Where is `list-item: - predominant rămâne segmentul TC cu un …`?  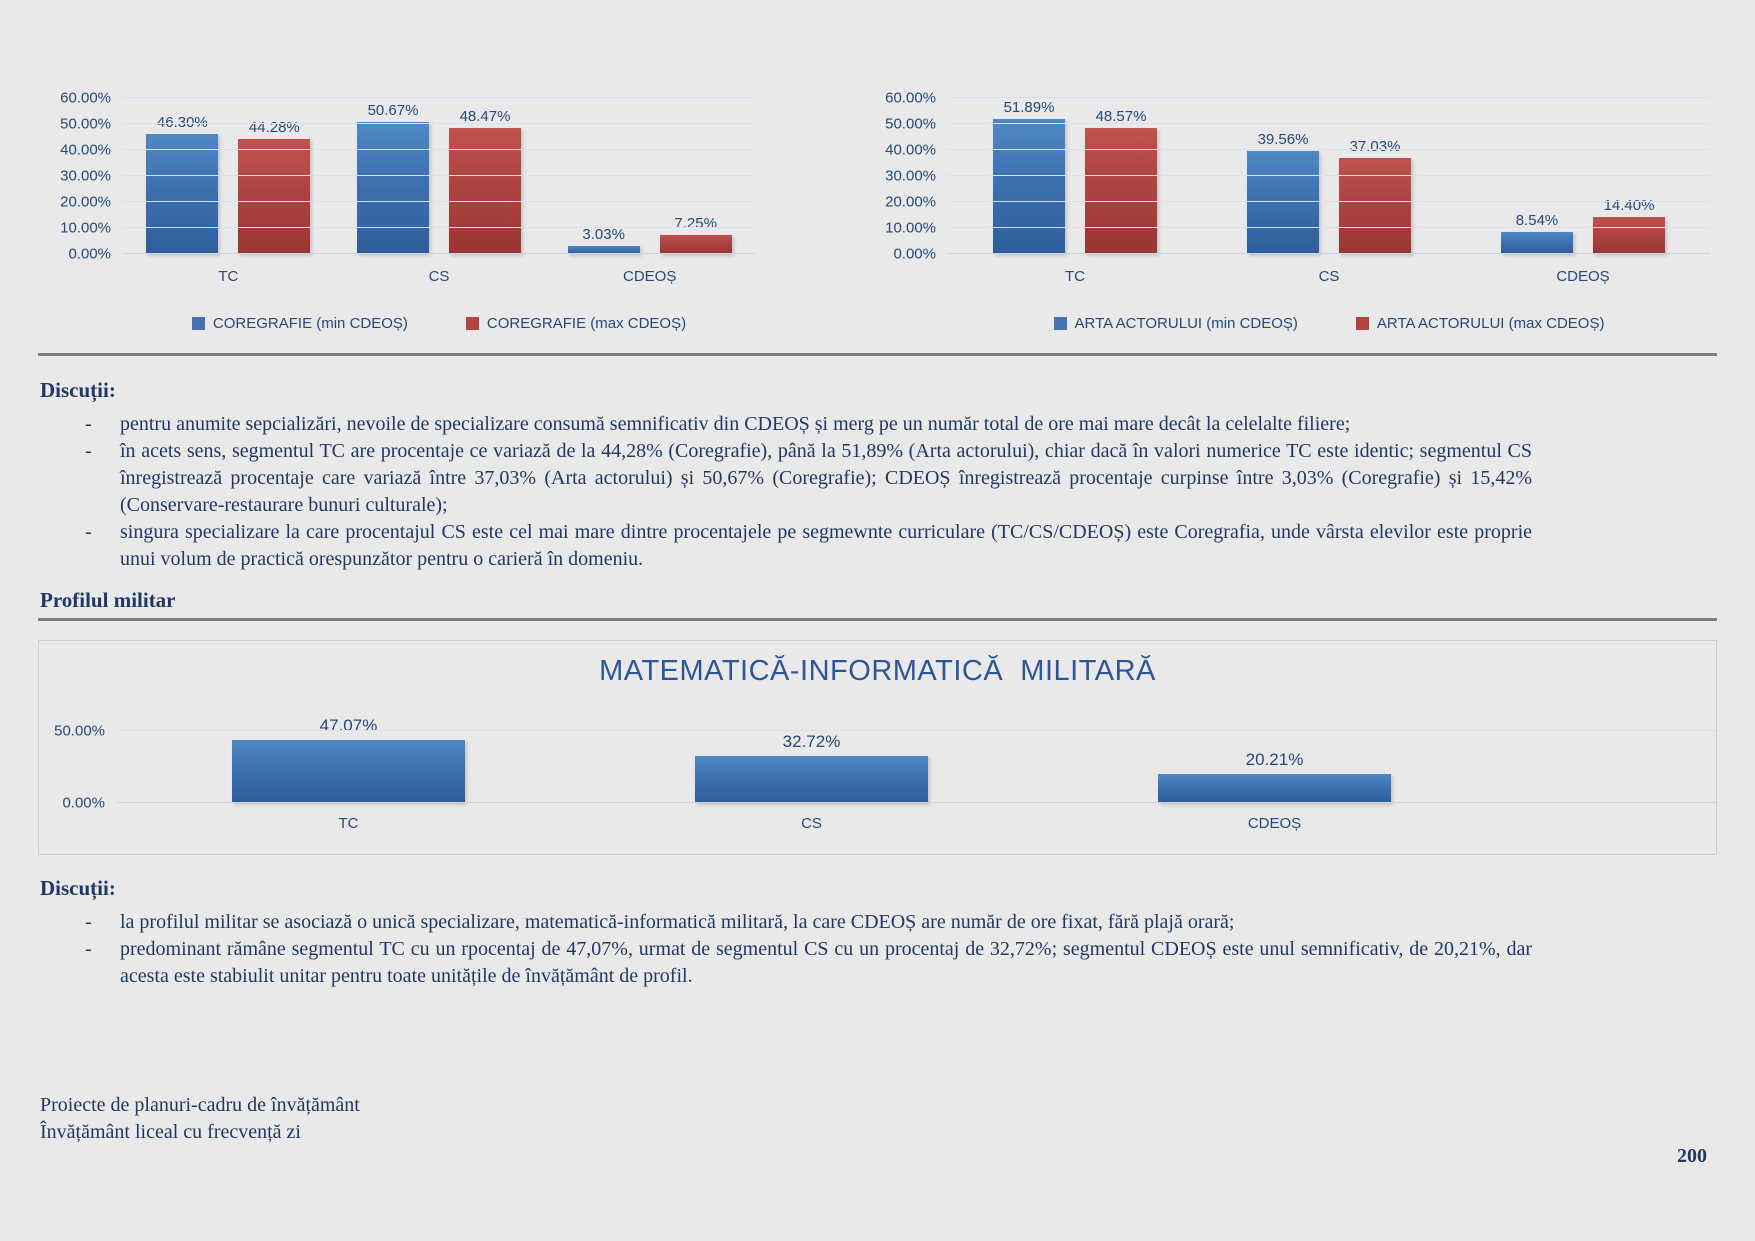
list-item: - predominant rămâne segmentul TC cu un … is located at coordinates (786, 963).